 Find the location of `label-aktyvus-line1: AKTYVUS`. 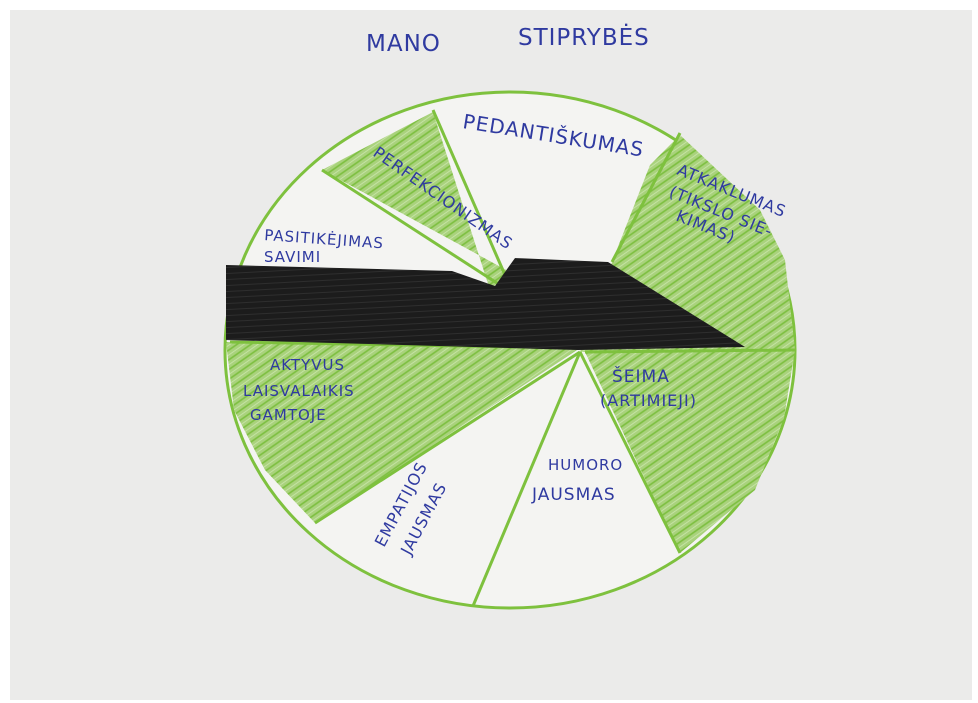

label-aktyvus-line1: AKTYVUS is located at coordinates (307, 365).